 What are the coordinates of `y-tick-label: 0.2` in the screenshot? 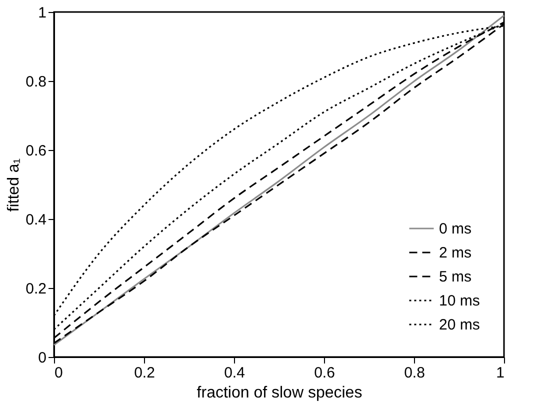 It's located at (36, 289).